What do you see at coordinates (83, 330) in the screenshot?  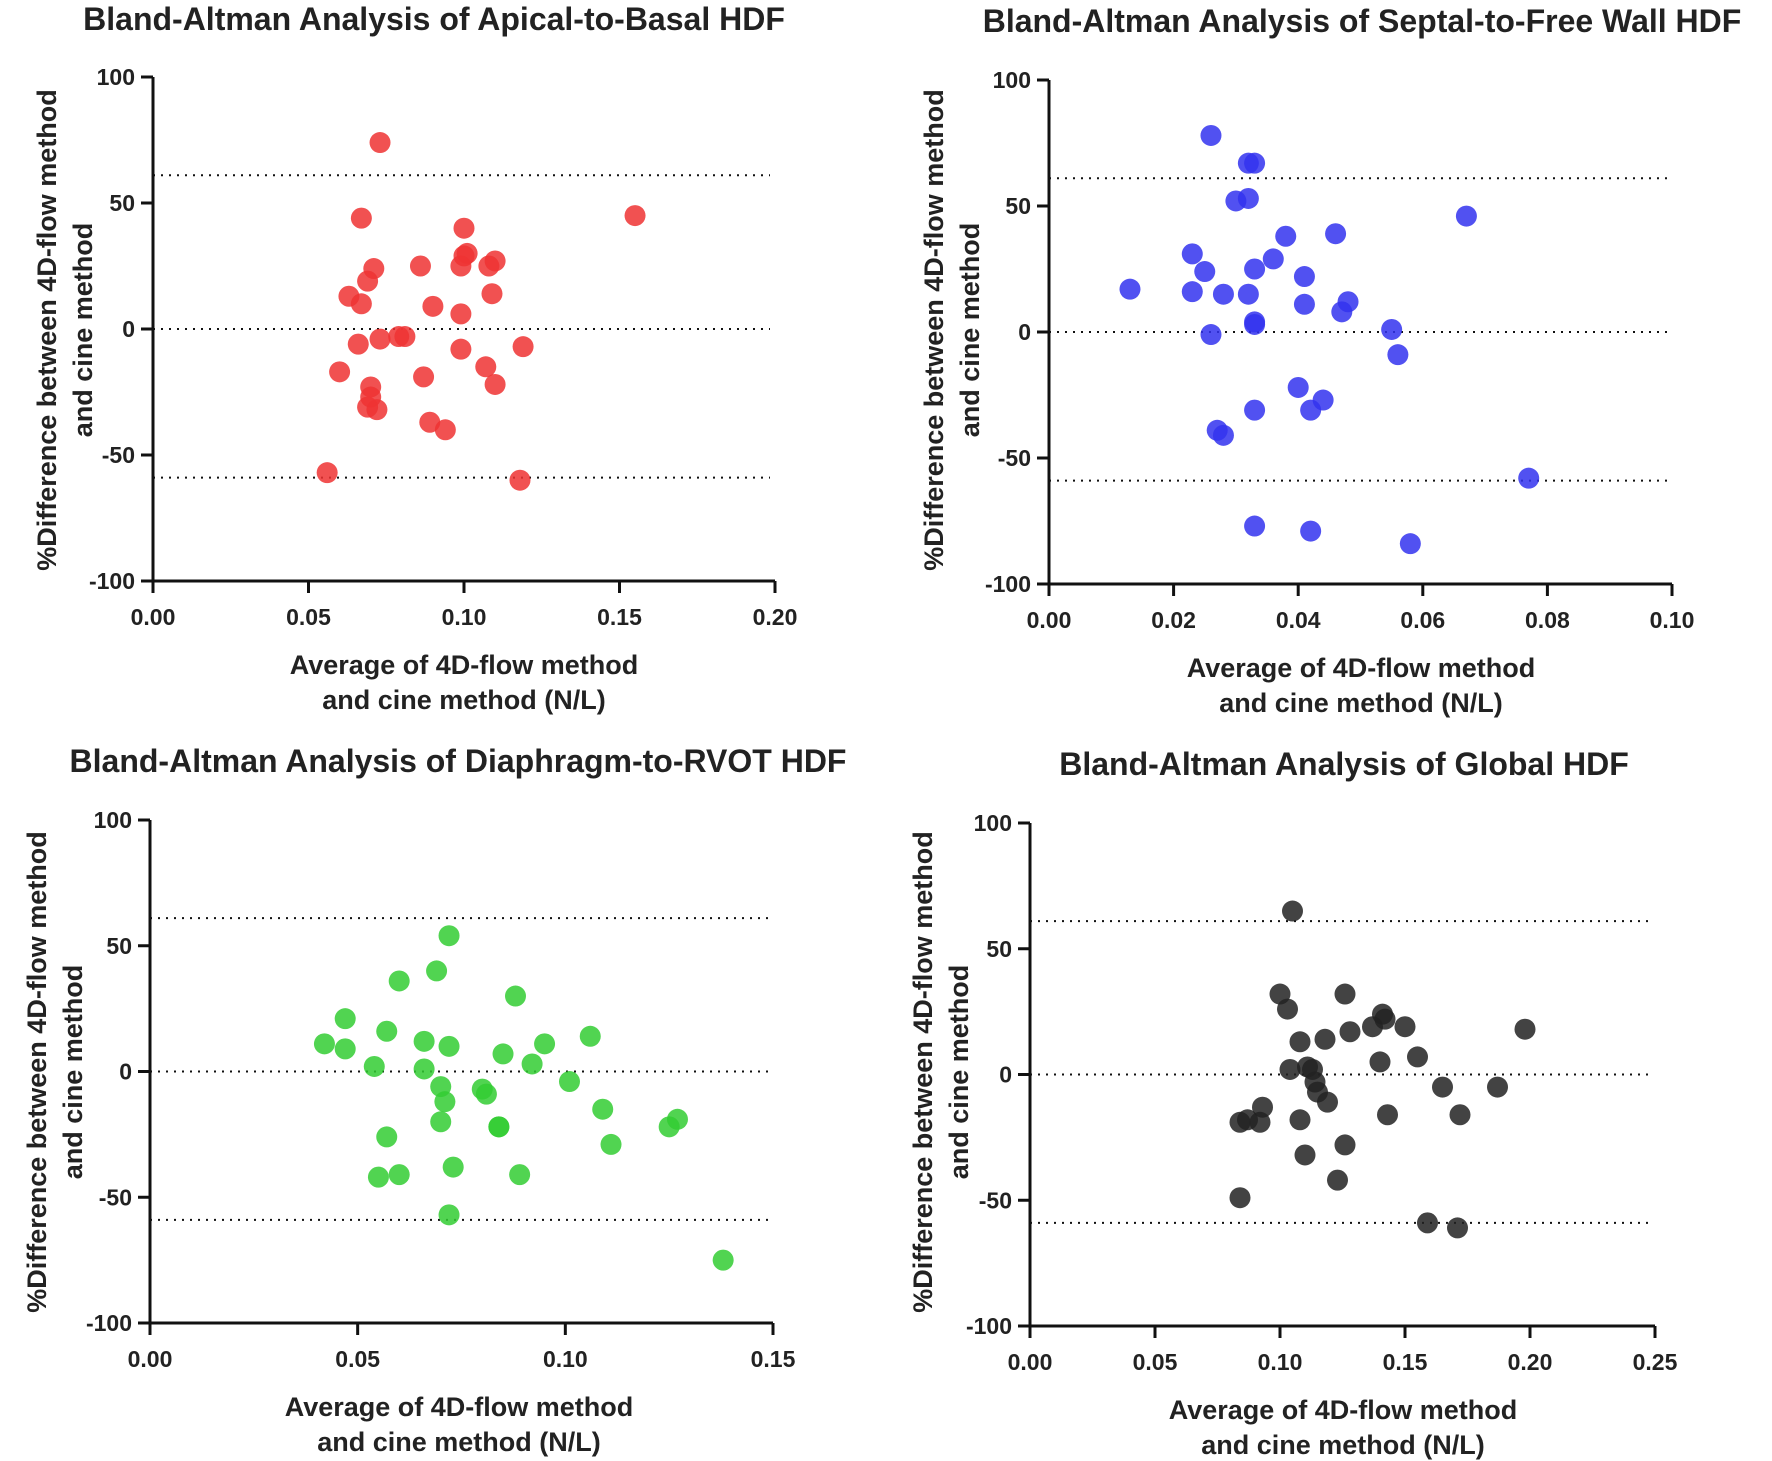 I see `y-axis-label: and cine method` at bounding box center [83, 330].